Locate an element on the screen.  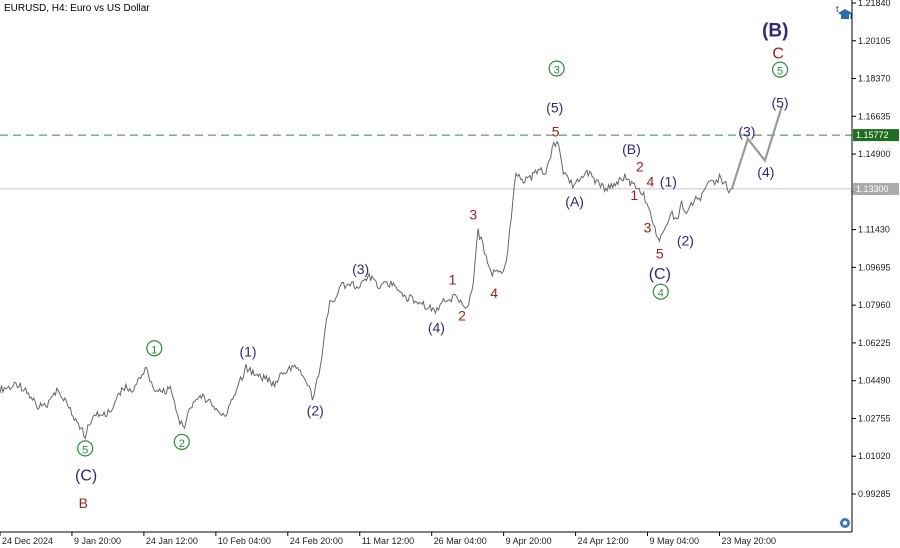
forecast-path-line is located at coordinates (756, 147).